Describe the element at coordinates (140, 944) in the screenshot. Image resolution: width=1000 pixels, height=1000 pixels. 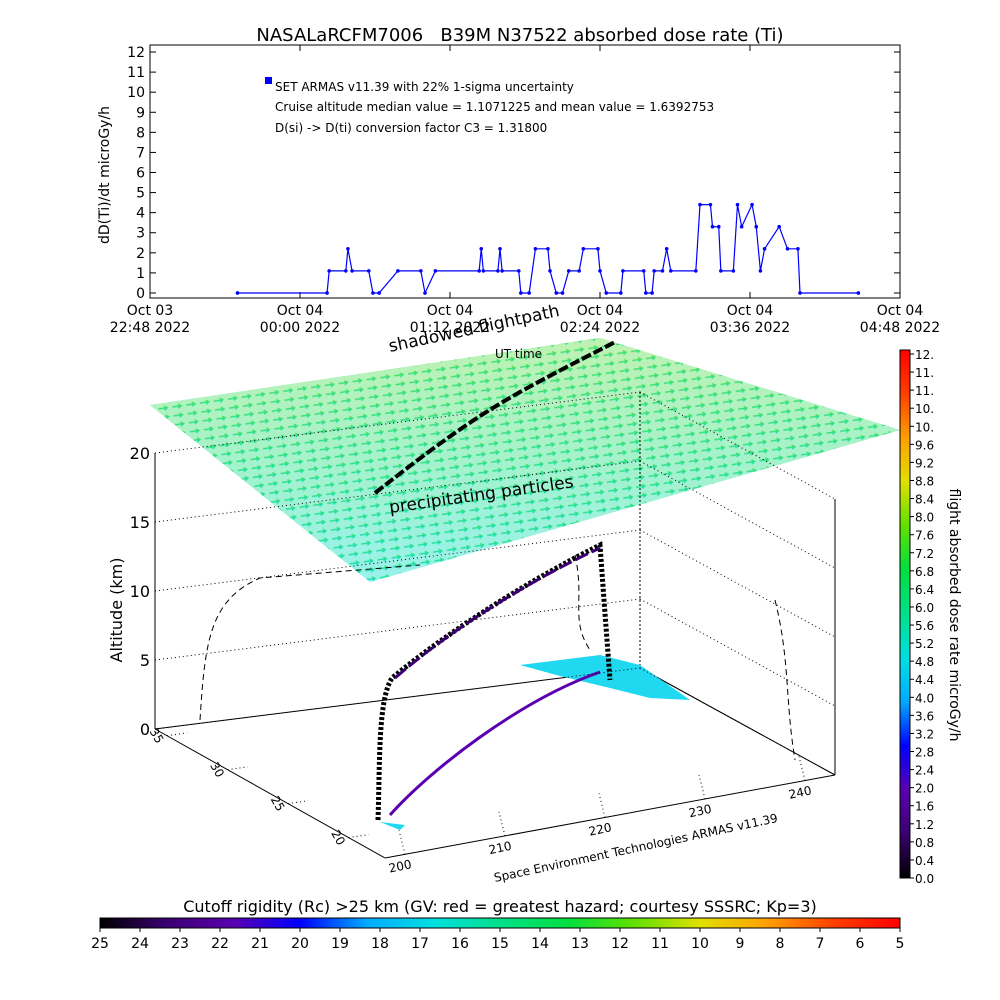
I see `colorbar-tick-label: 24` at that location.